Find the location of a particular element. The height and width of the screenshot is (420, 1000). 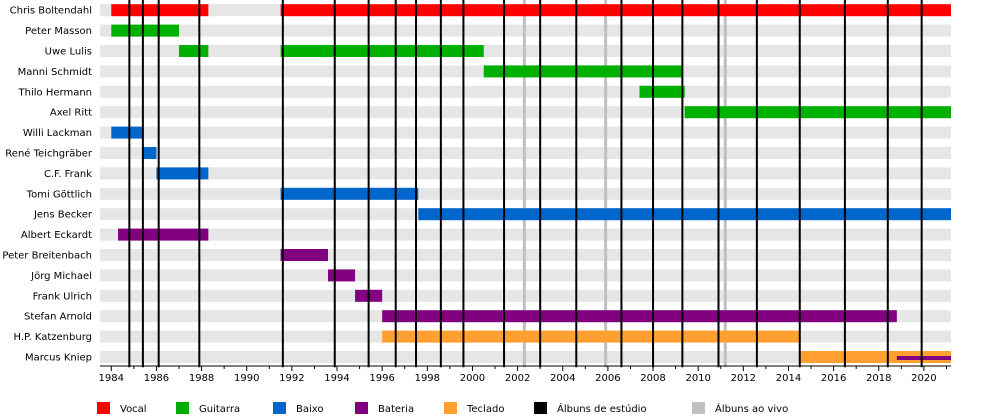

member-label: Frank Ulrich is located at coordinates (62, 296).